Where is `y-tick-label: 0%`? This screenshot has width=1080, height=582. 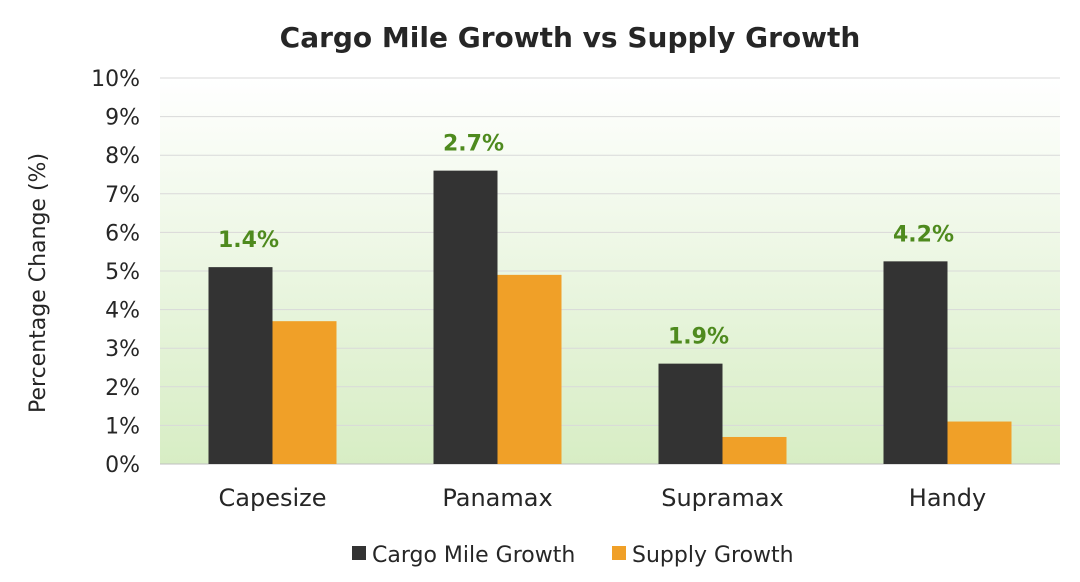
y-tick-label: 0% is located at coordinates (122, 465).